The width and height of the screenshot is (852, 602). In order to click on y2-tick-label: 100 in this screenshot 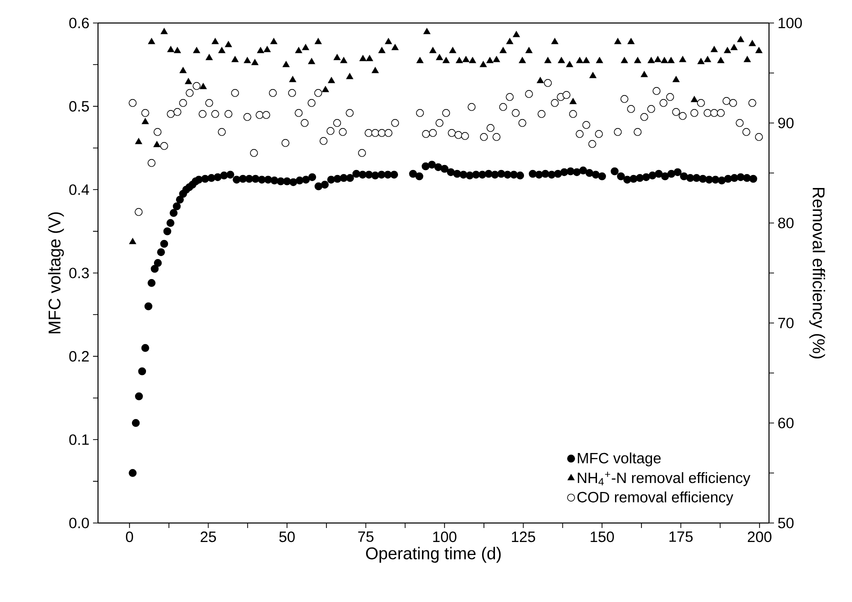, I will do `click(790, 23)`.